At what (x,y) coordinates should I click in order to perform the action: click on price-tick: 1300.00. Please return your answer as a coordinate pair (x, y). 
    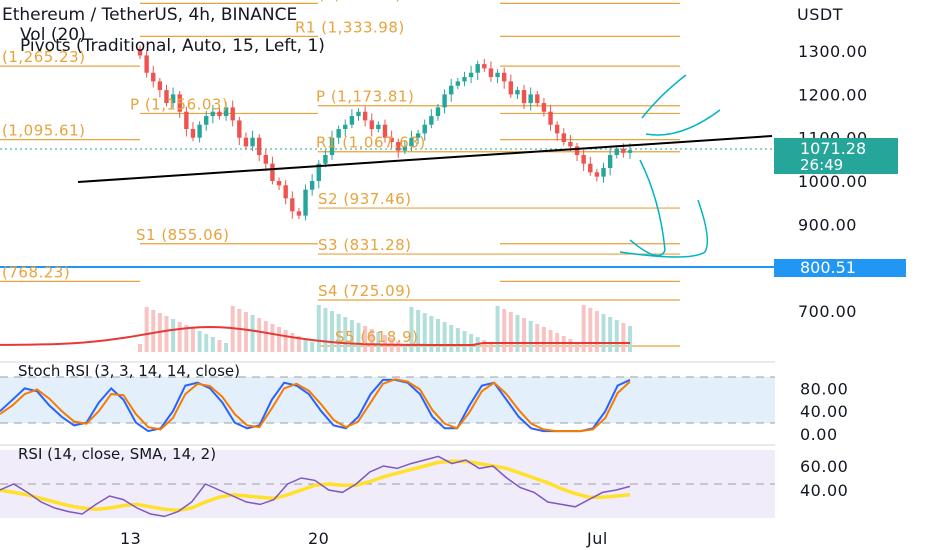
    Looking at the image, I should click on (833, 51).